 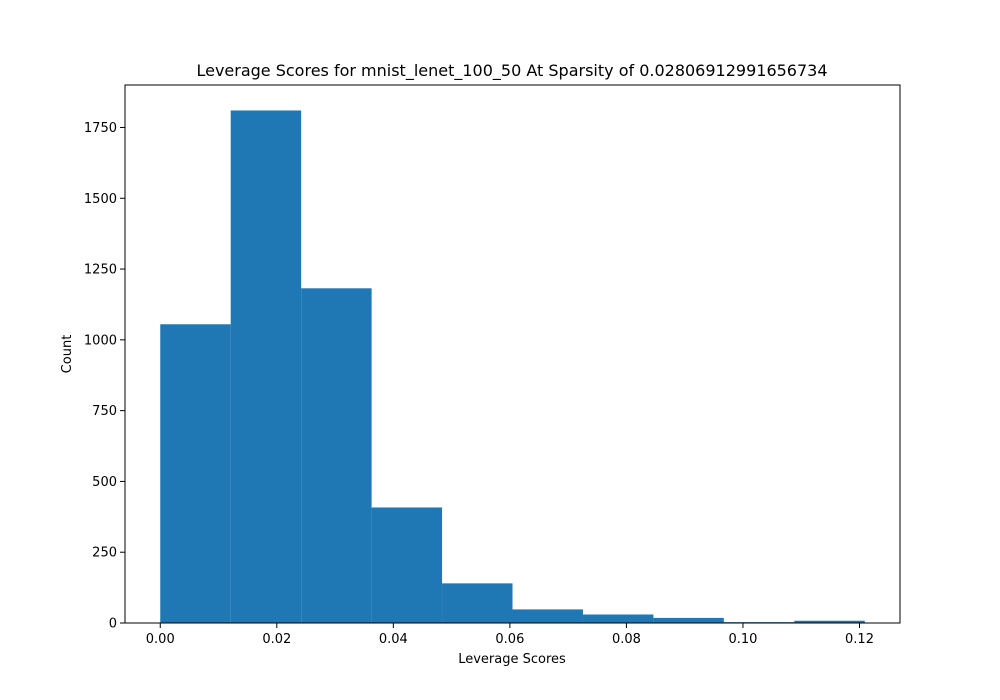 I want to click on x-axis-label: Leverage Scores, so click(x=512, y=659).